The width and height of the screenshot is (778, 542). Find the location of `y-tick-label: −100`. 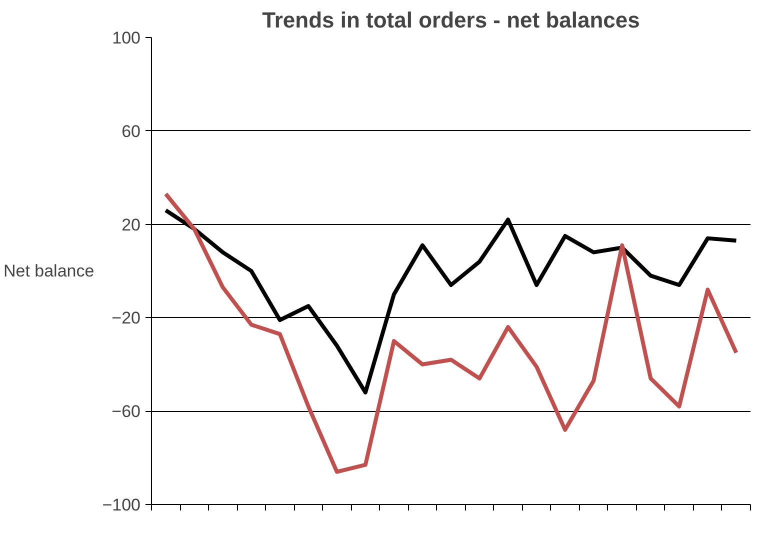

y-tick-label: −100 is located at coordinates (121, 505).